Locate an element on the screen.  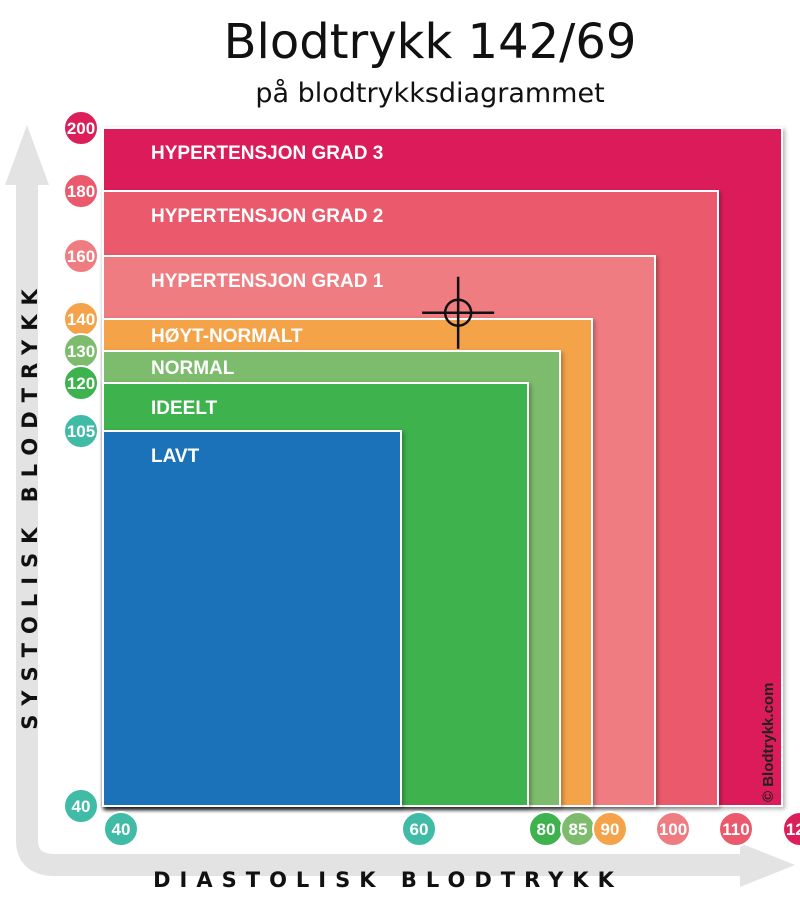
svg-text: 60 is located at coordinates (419, 829).